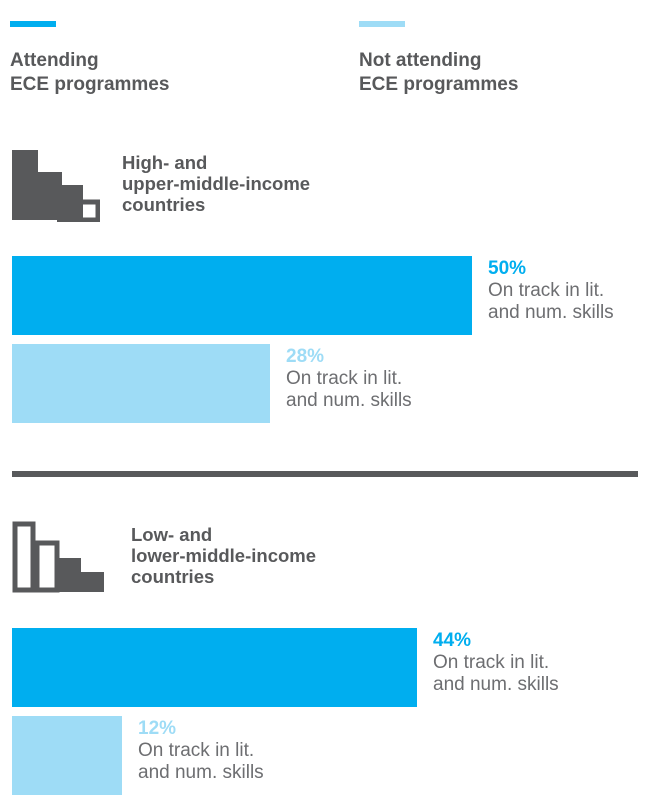 The image size is (649, 795). What do you see at coordinates (56, 186) in the screenshot?
I see `bar-chart-icon-high-filled` at bounding box center [56, 186].